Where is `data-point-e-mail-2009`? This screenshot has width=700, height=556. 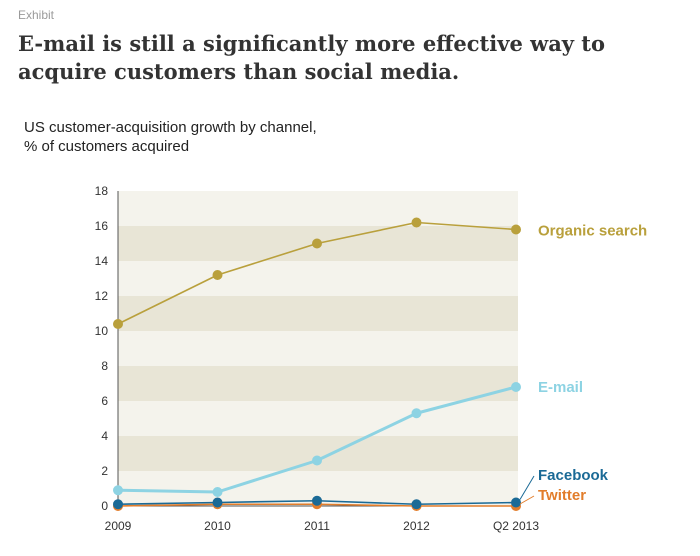
data-point-e-mail-2009 is located at coordinates (118, 490).